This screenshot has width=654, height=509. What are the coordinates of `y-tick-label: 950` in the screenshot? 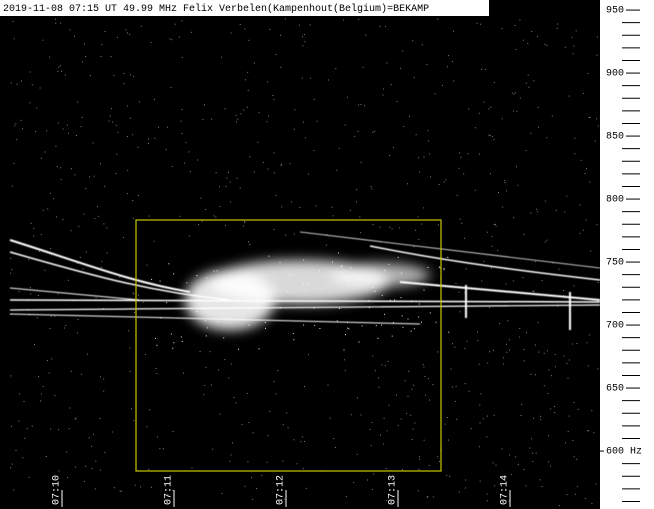 It's located at (615, 11).